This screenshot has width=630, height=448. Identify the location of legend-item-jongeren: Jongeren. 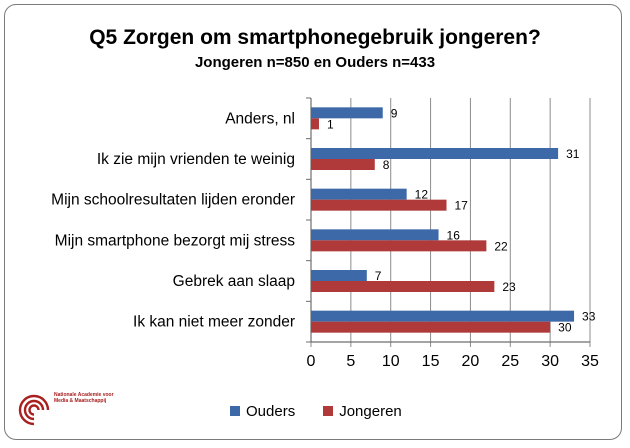
(362, 411).